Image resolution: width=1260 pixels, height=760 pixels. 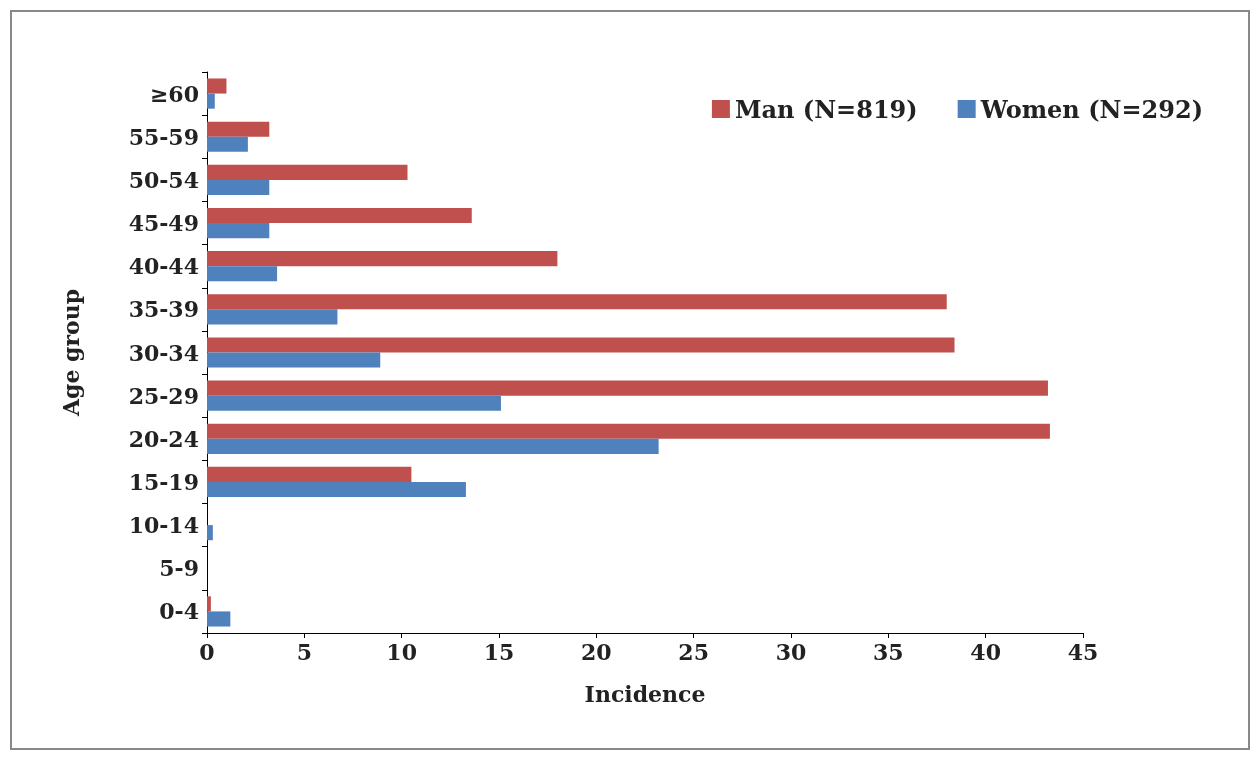 I want to click on y-tick-label: 20-24, so click(x=163, y=438).